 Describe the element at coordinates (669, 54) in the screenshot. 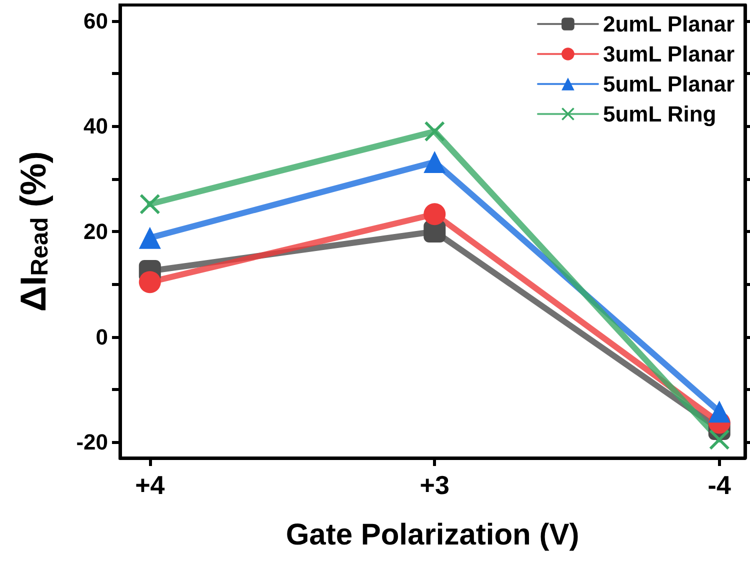

I see `legend-label: 3umL Planar` at that location.